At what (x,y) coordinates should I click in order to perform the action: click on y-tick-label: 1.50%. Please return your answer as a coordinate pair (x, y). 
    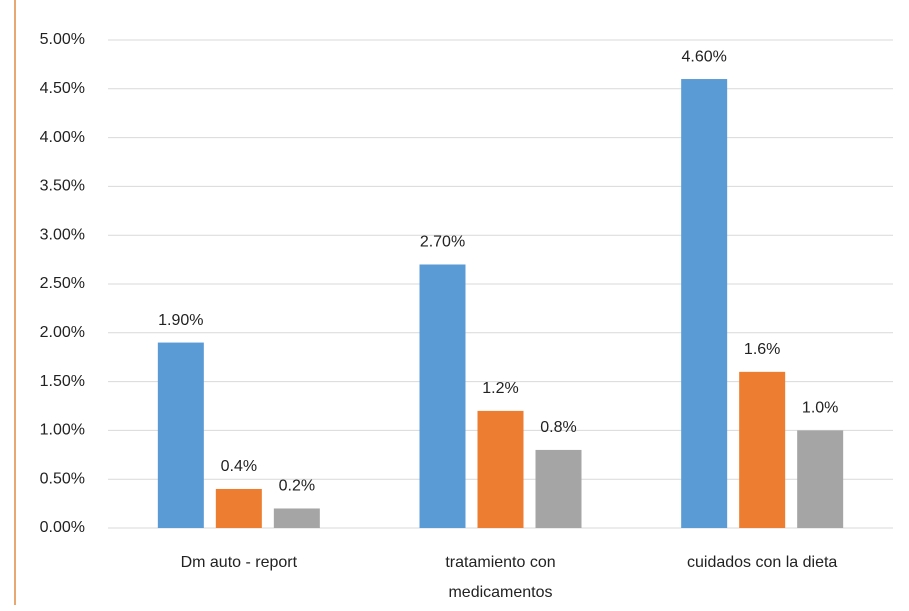
    Looking at the image, I should click on (62, 381).